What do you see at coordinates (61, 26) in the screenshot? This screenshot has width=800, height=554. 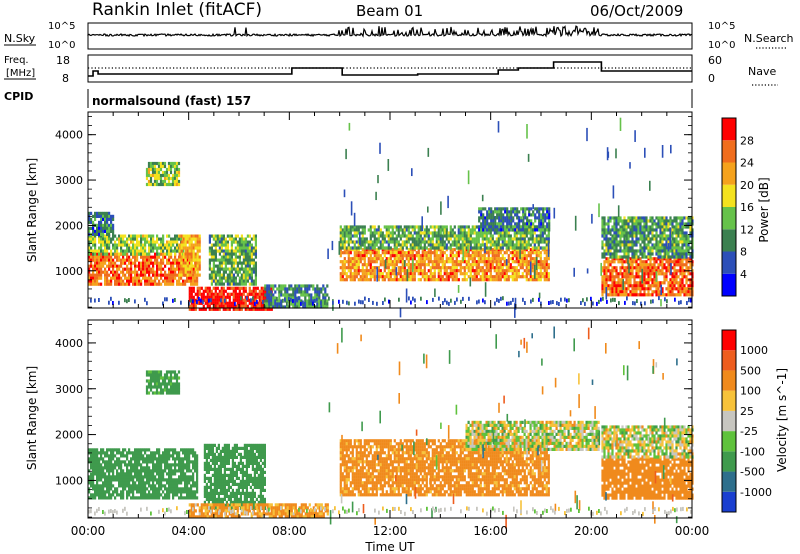 I see `nsky-tick-high: 10^5` at bounding box center [61, 26].